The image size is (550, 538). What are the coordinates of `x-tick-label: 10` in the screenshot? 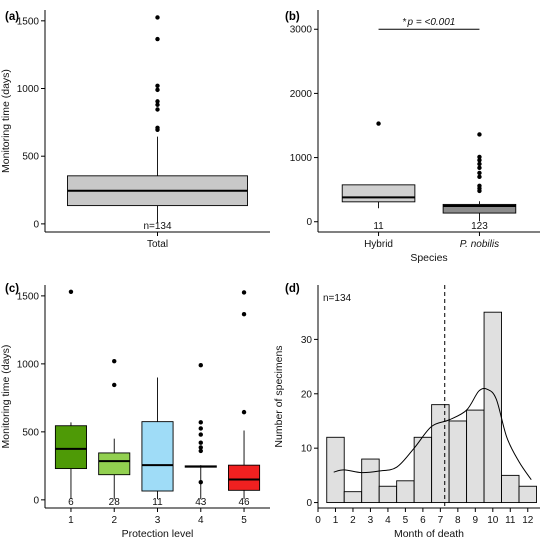 It's located at (493, 520).